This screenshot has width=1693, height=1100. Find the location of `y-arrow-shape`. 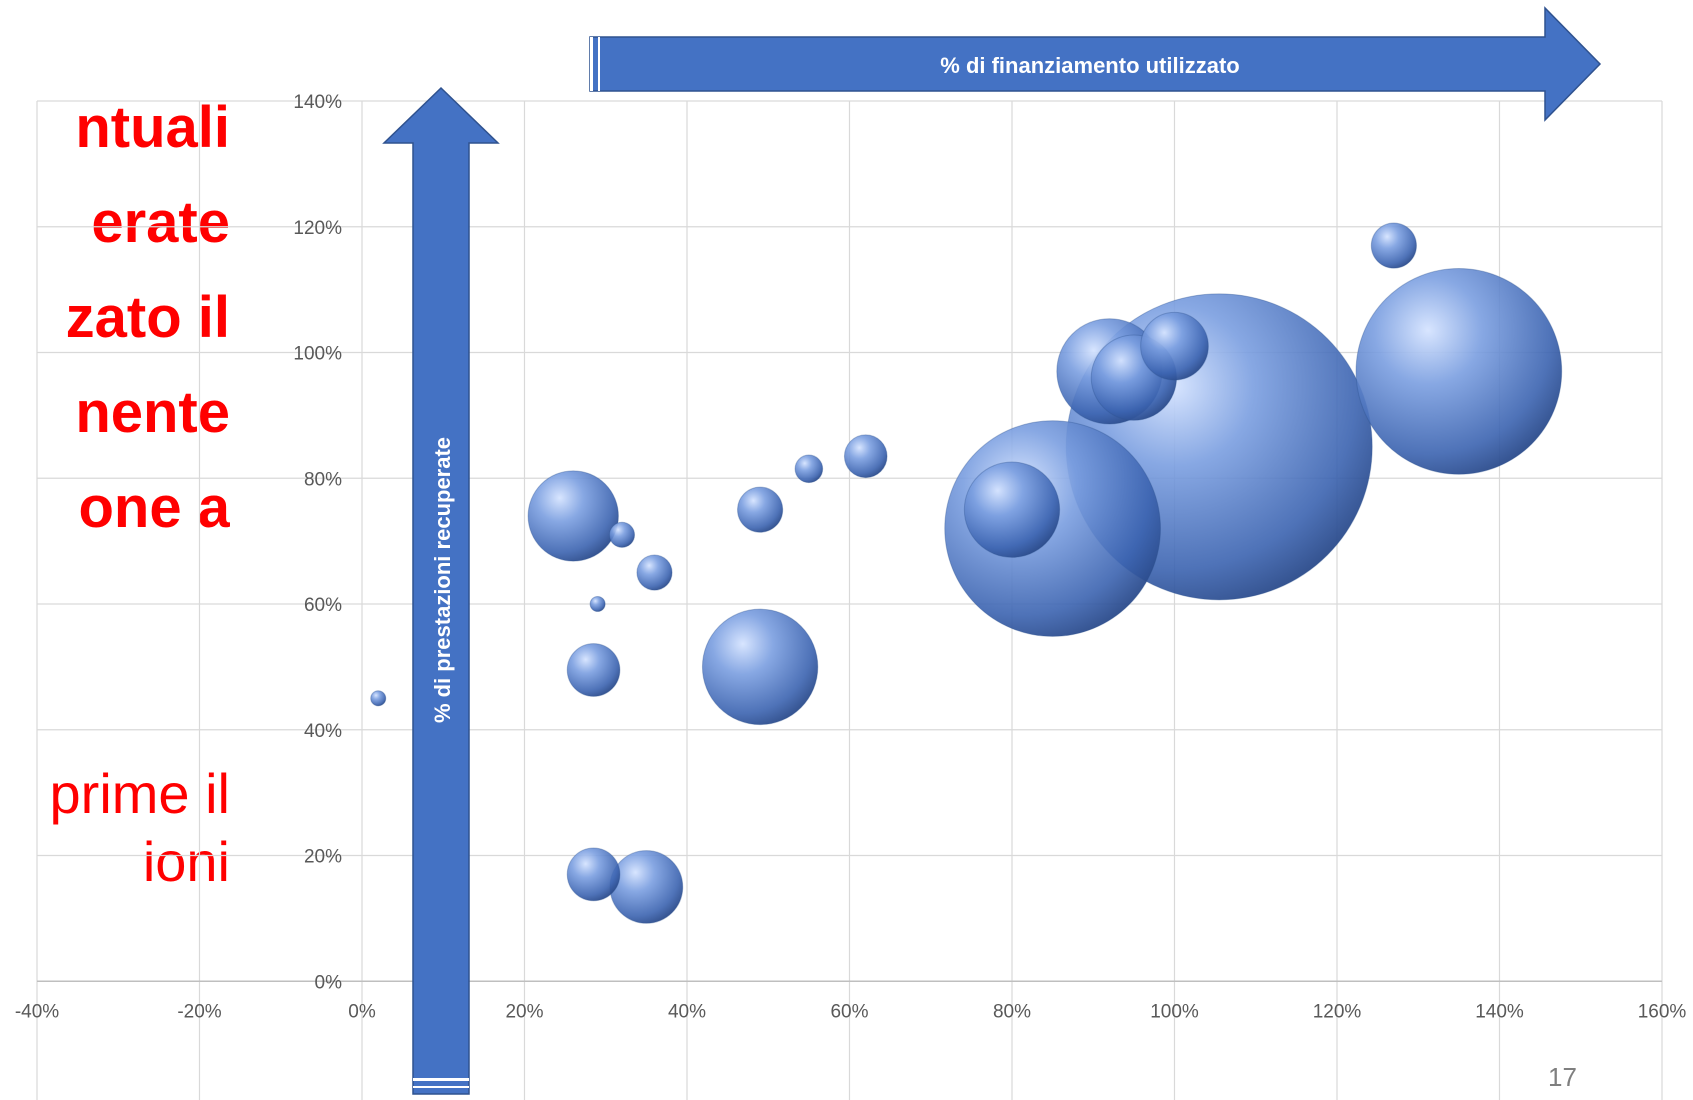

y-arrow-shape is located at coordinates (441, 590).